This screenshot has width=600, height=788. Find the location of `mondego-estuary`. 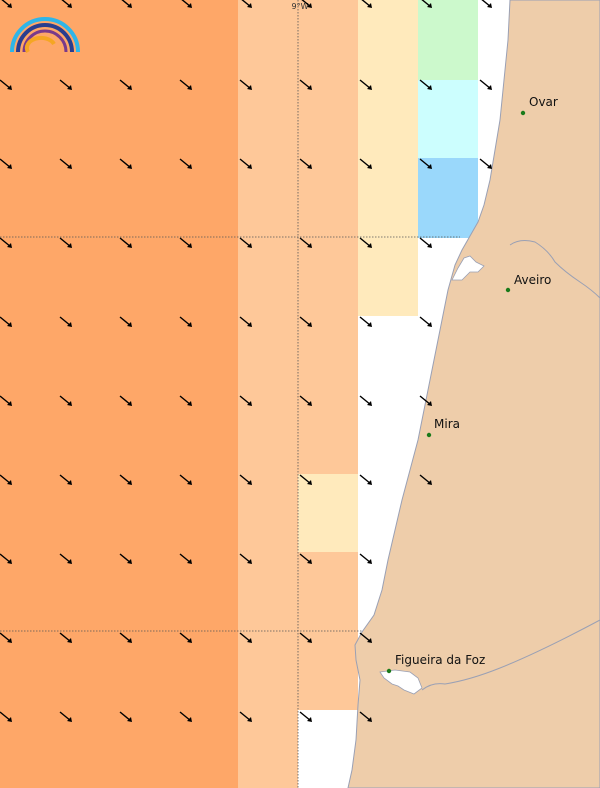

mondego-estuary is located at coordinates (401, 682).